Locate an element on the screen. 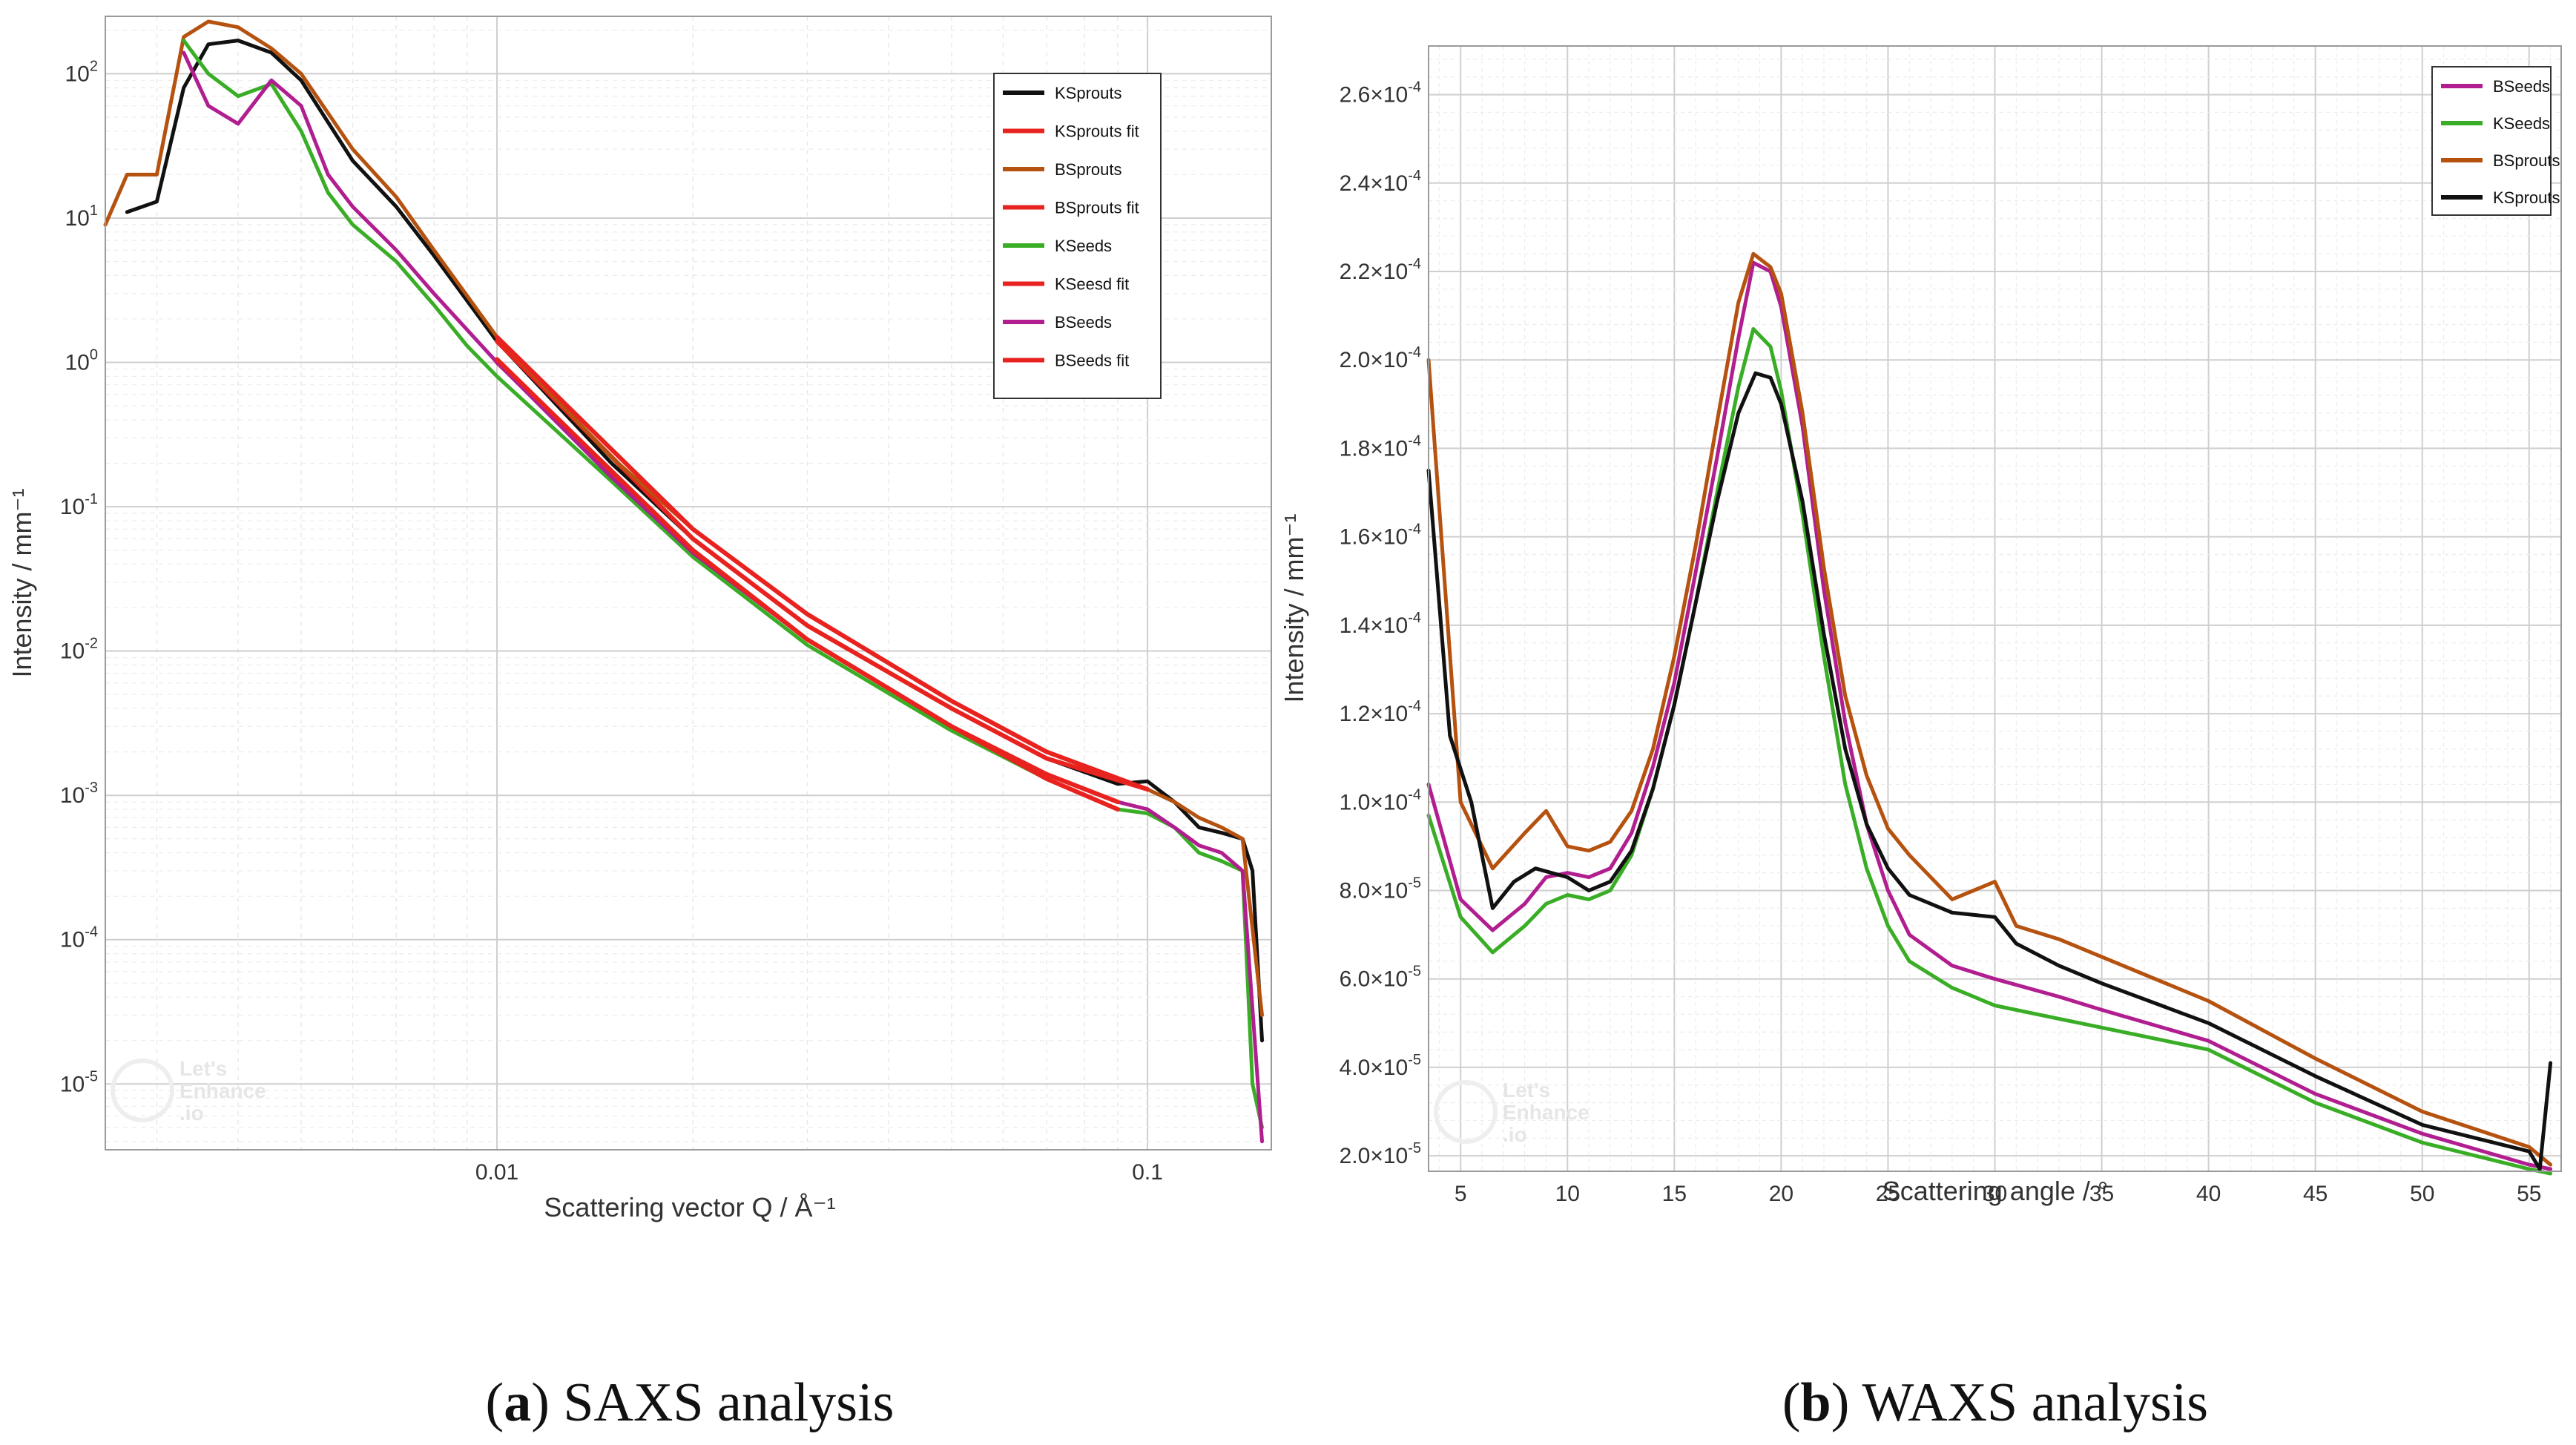 This screenshot has height=1445, width=2576. saxs-y-tick-exponent: 0 is located at coordinates (94, 355).